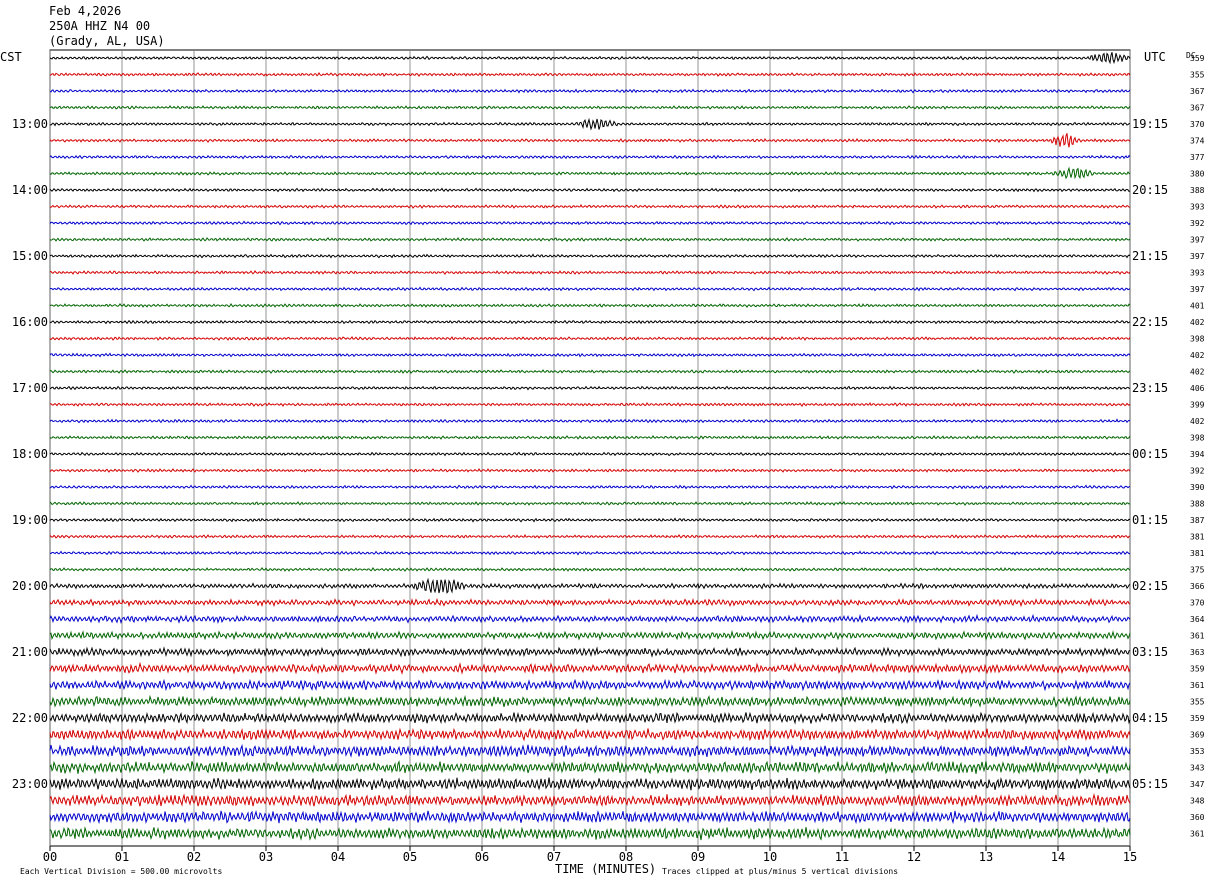  Describe the element at coordinates (1150, 652) in the screenshot. I see `right-hour-label: 03:15` at that location.